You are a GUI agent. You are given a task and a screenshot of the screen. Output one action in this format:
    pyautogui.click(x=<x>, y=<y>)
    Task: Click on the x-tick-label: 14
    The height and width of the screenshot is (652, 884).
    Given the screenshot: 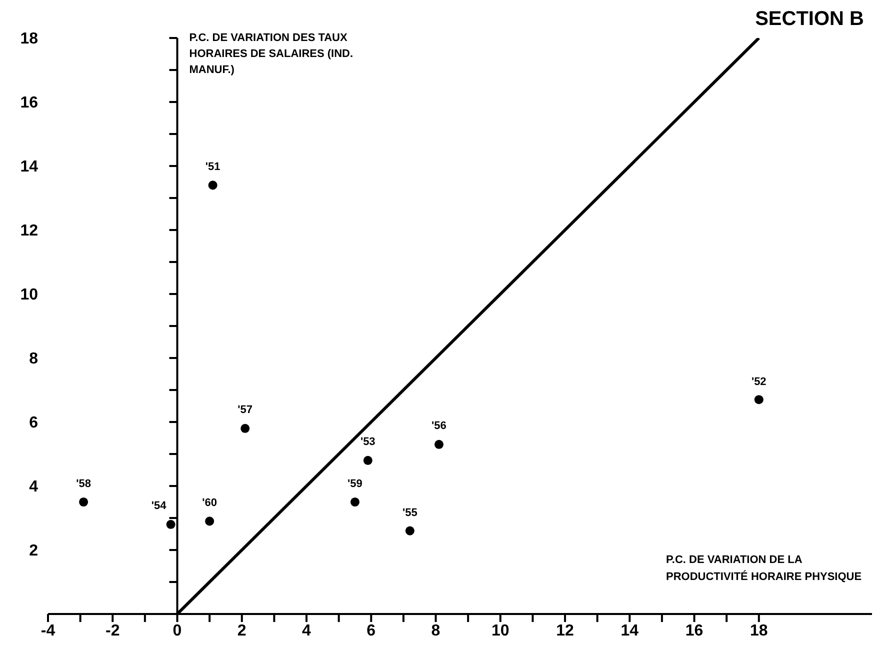 What is the action you would take?
    pyautogui.click(x=629, y=631)
    